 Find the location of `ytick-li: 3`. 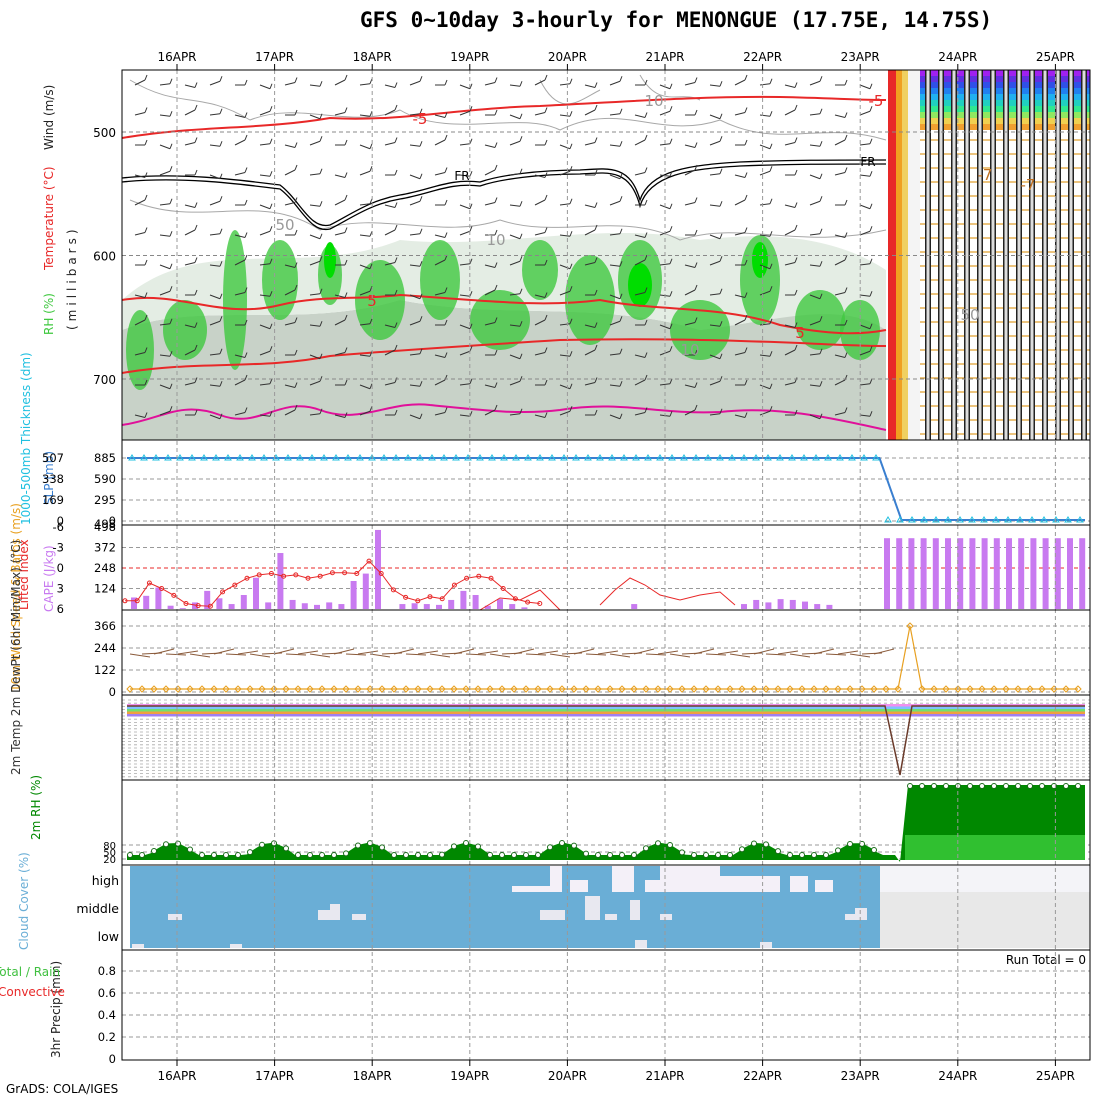

ytick-li: 3 is located at coordinates (60, 589).